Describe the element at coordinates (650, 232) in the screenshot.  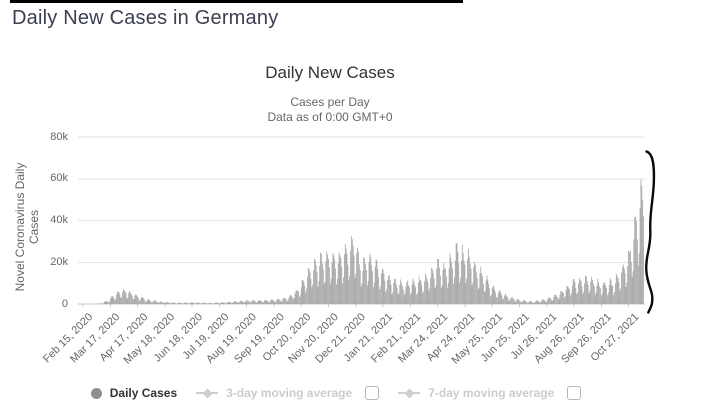
I see `annotation-curve` at that location.